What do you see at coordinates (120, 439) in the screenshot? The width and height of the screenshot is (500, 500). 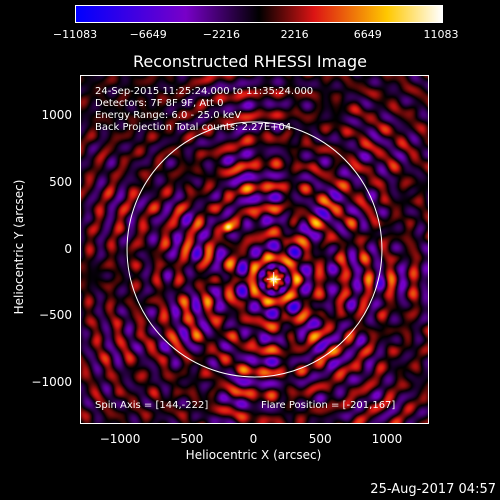 I see `x-tick-label: −1000` at bounding box center [120, 439].